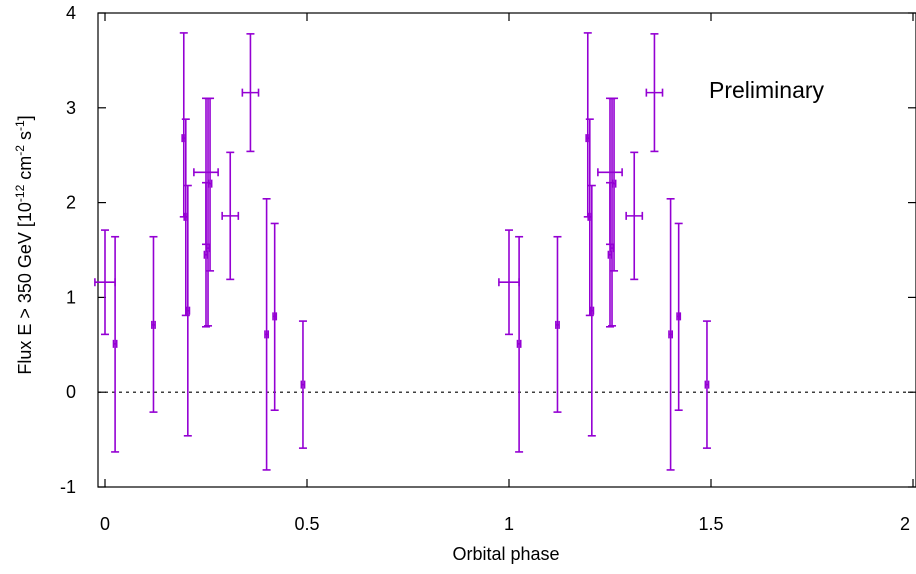  What do you see at coordinates (25, 117) in the screenshot?
I see `y-label-suffix: ]` at bounding box center [25, 117].